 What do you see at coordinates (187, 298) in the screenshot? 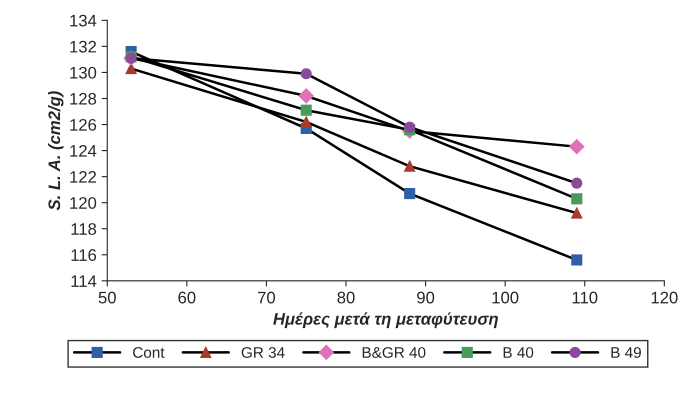
I see `x-tick-label: 60` at bounding box center [187, 298].